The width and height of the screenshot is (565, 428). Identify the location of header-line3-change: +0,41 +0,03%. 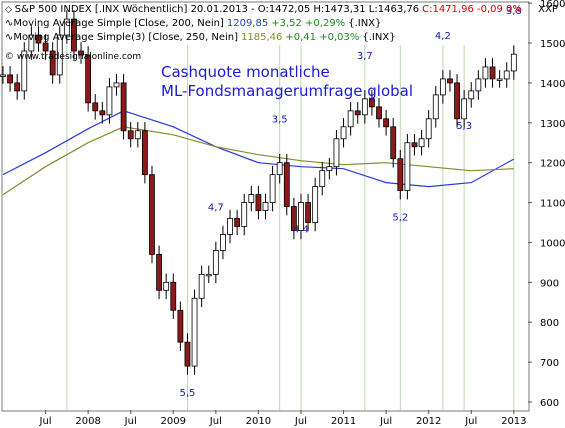
(322, 37).